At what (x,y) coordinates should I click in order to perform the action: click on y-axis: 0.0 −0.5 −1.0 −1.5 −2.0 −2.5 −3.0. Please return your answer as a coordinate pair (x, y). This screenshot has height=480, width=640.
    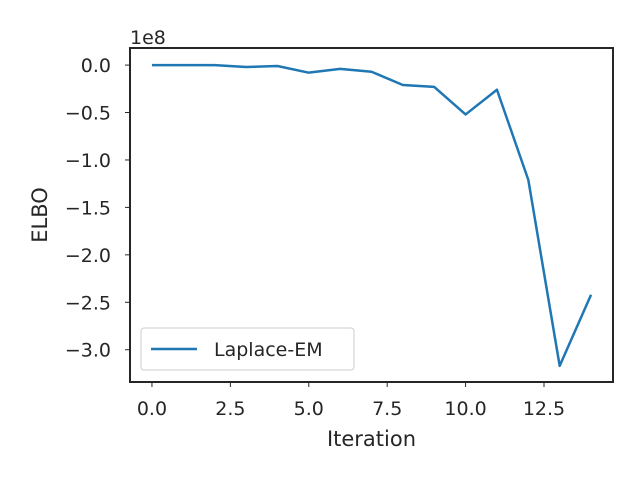
    Looking at the image, I should click on (97, 208).